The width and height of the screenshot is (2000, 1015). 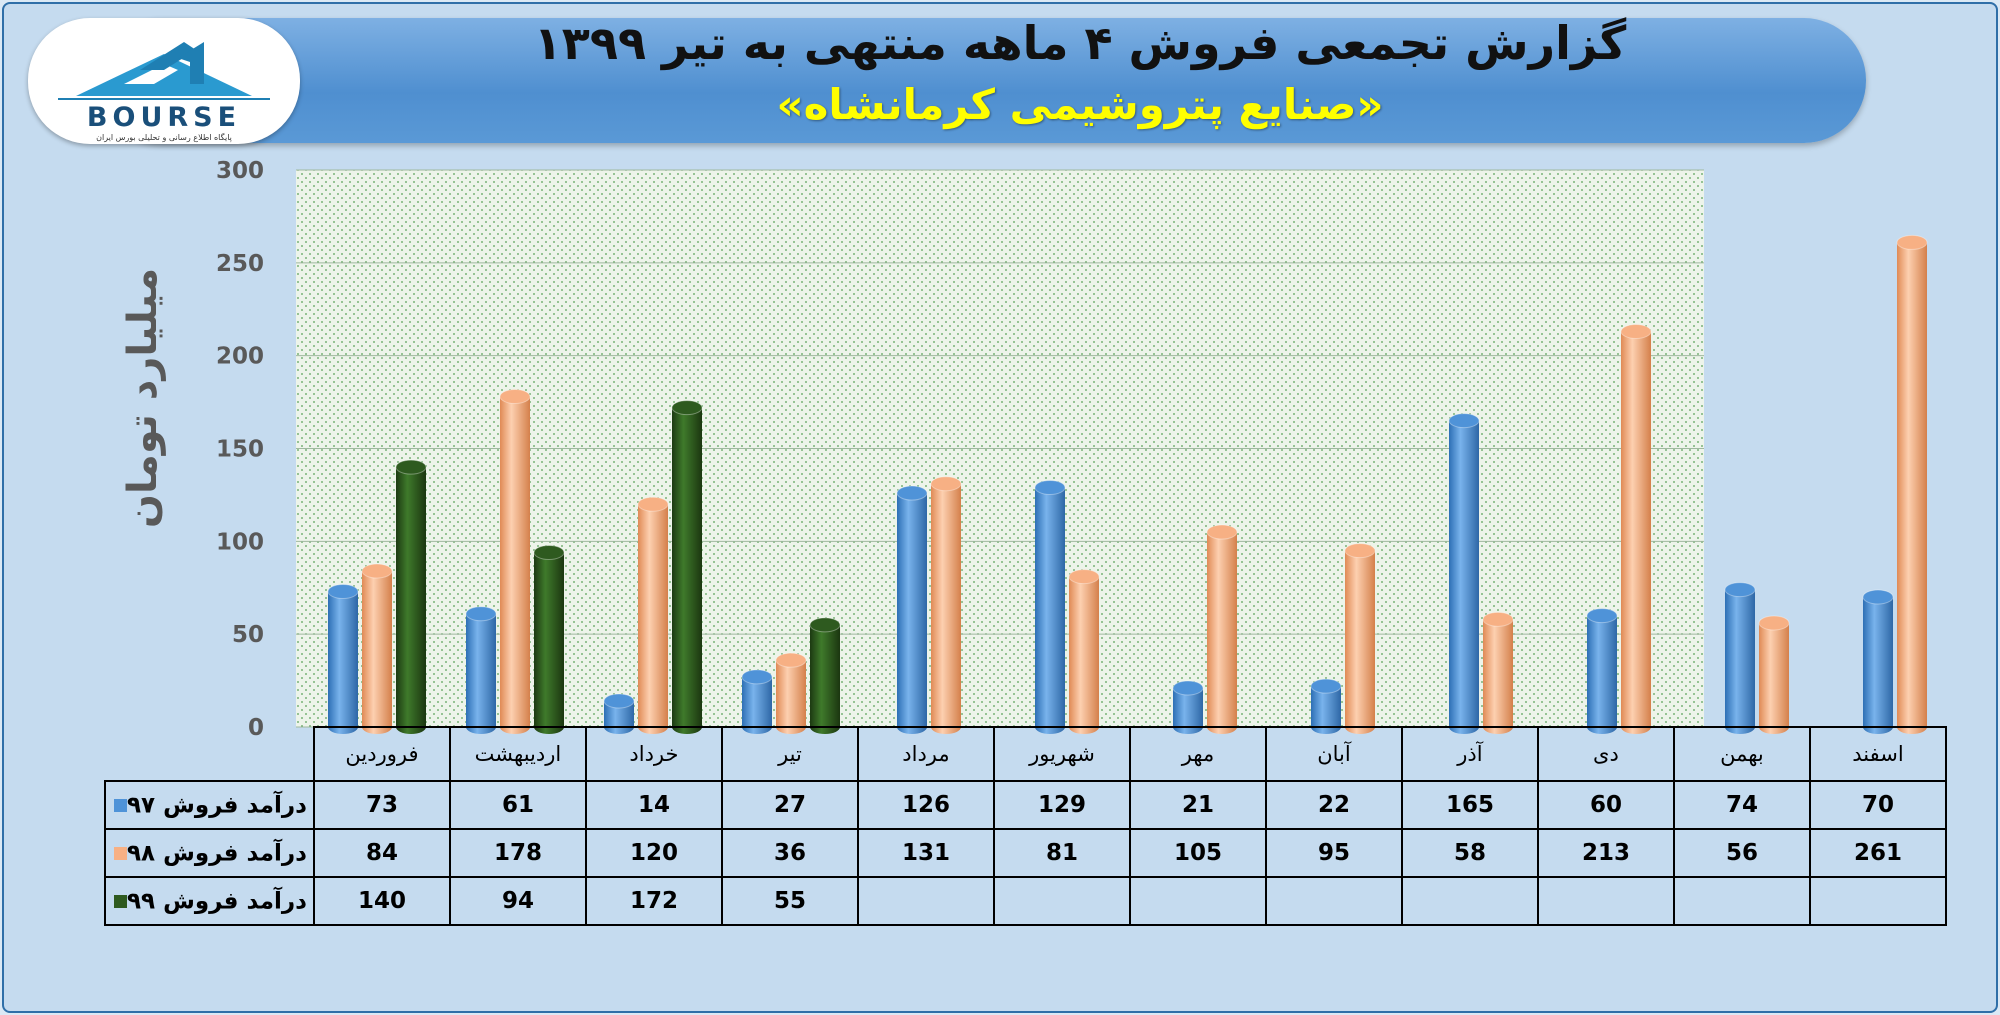 I want to click on value-cell: 129, so click(x=1061, y=805).